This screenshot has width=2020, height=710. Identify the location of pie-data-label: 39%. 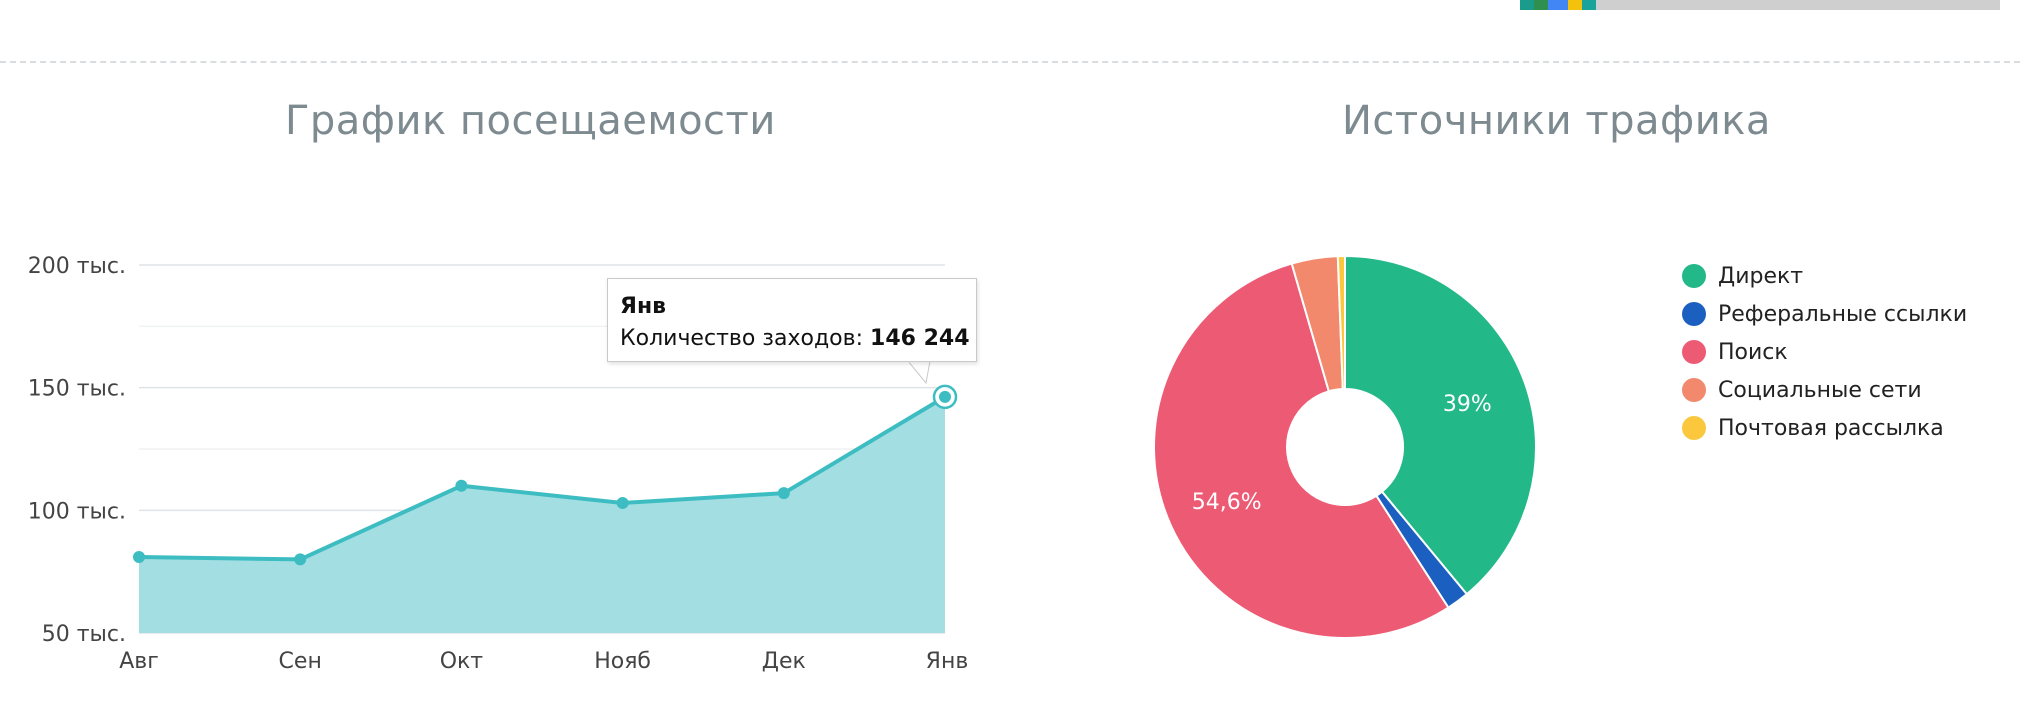
(1467, 404).